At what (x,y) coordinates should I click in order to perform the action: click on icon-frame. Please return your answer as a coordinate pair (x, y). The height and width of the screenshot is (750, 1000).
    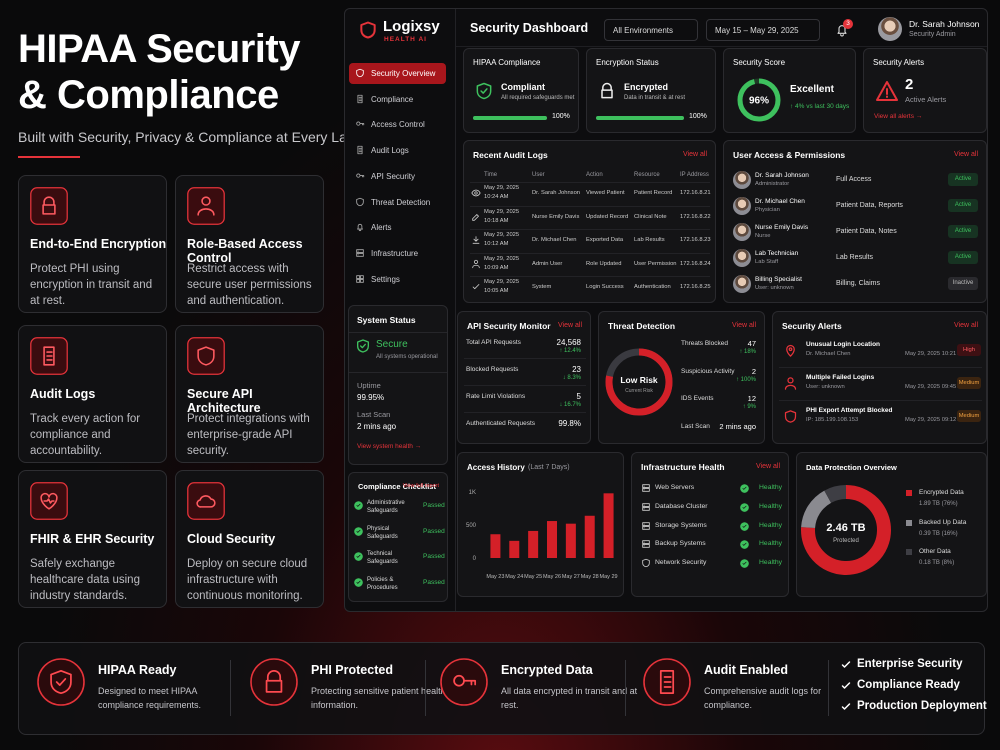
    Looking at the image, I should click on (274, 682).